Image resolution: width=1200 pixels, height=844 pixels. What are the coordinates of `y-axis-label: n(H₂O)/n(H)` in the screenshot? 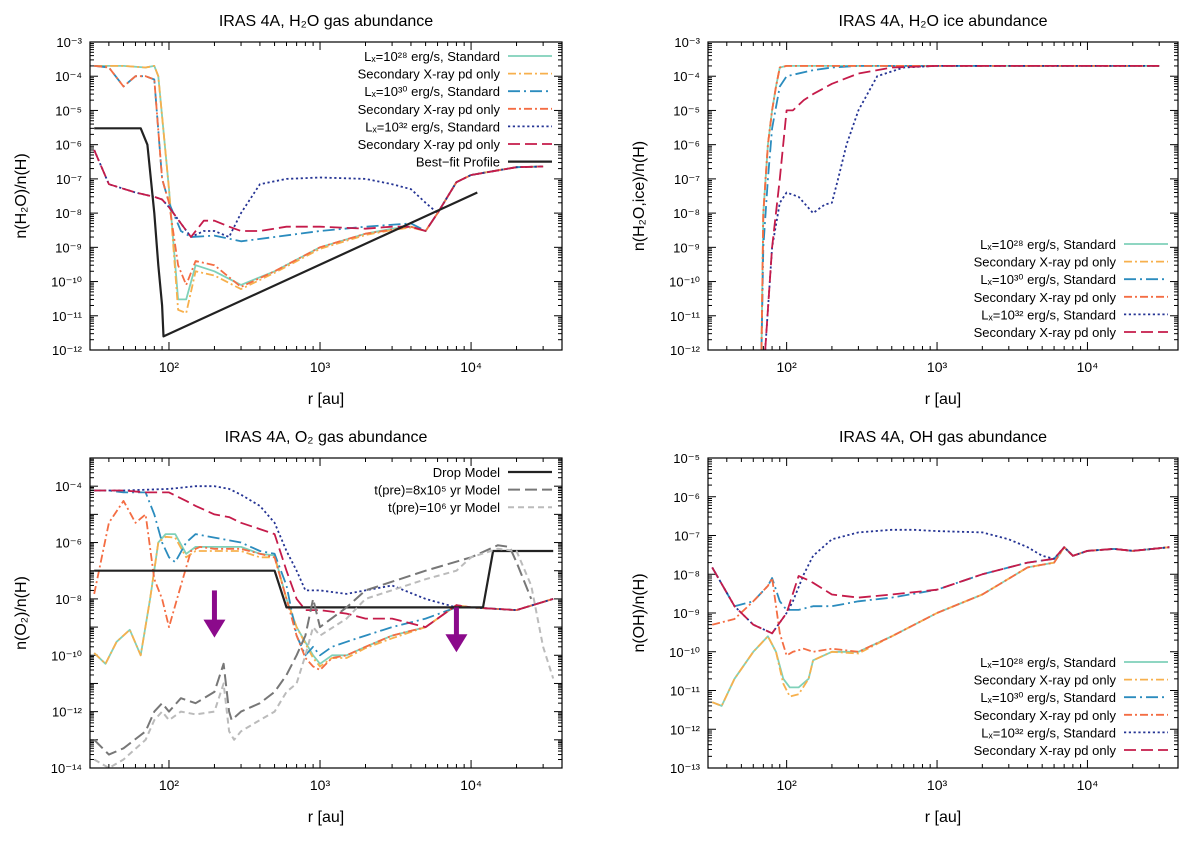 It's located at (21, 195).